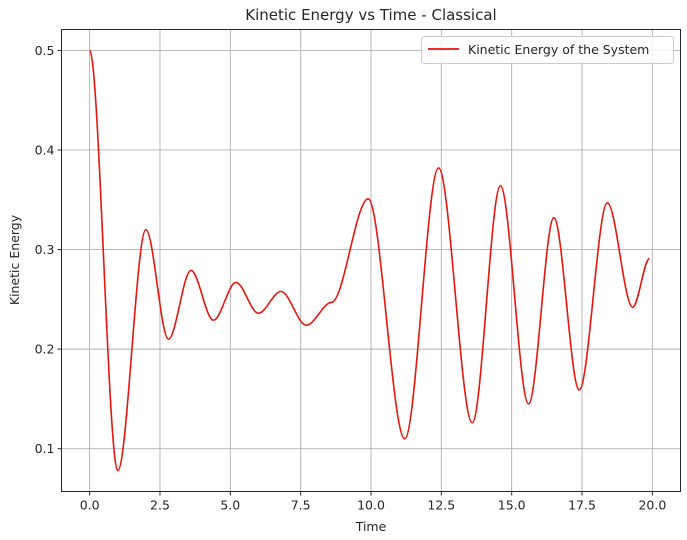 Image resolution: width=687 pixels, height=540 pixels. I want to click on x-tick-label: 12.5, so click(441, 505).